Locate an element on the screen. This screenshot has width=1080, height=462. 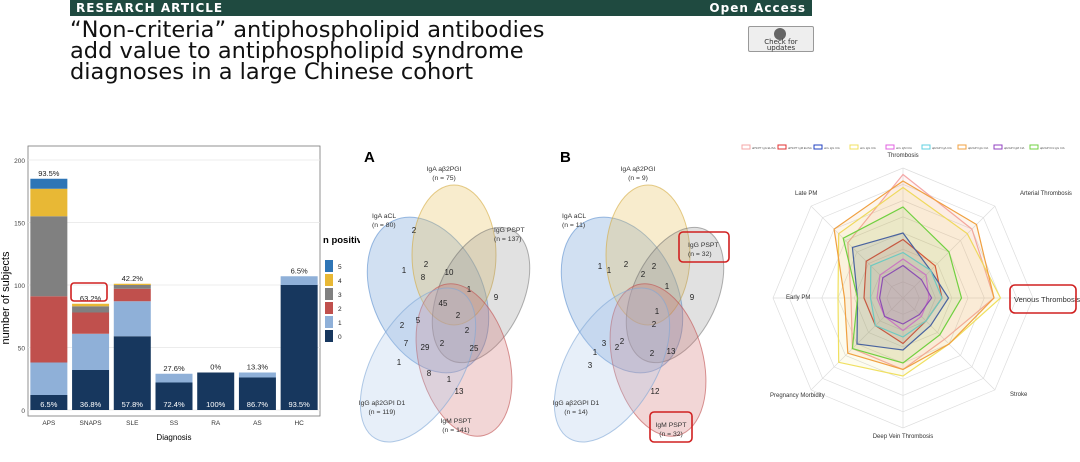
igg-pspt-highlight-box is located at coordinates (704, 247).